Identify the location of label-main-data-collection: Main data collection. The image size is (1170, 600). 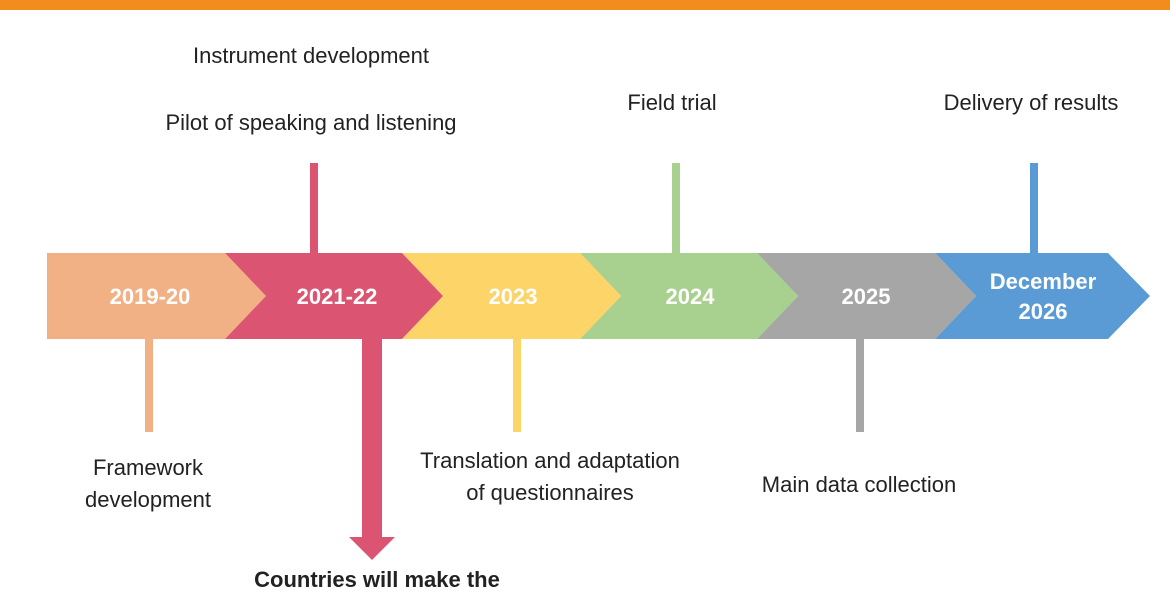
(859, 484).